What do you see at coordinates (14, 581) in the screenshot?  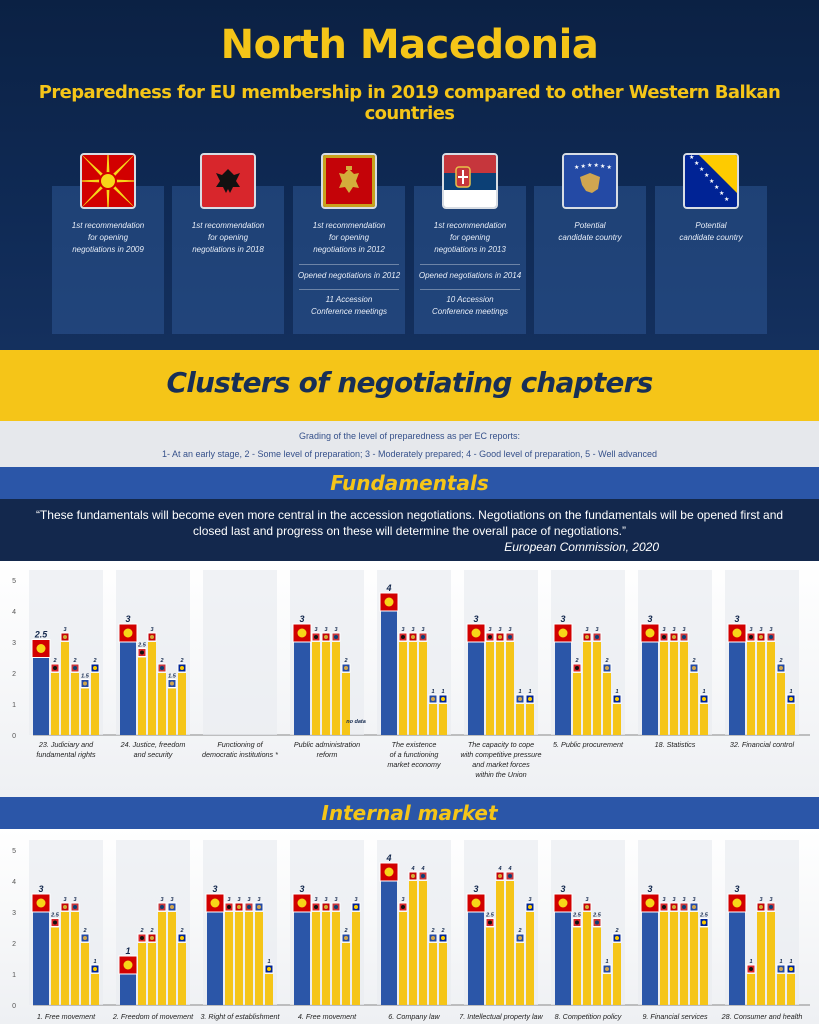 I see `y-tick-label: 5` at bounding box center [14, 581].